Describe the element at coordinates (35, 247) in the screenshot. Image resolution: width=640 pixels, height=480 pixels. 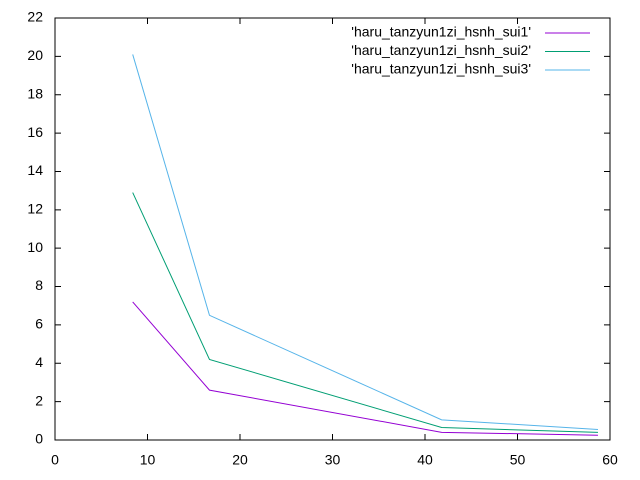
I see `y-tick-label: 10` at that location.